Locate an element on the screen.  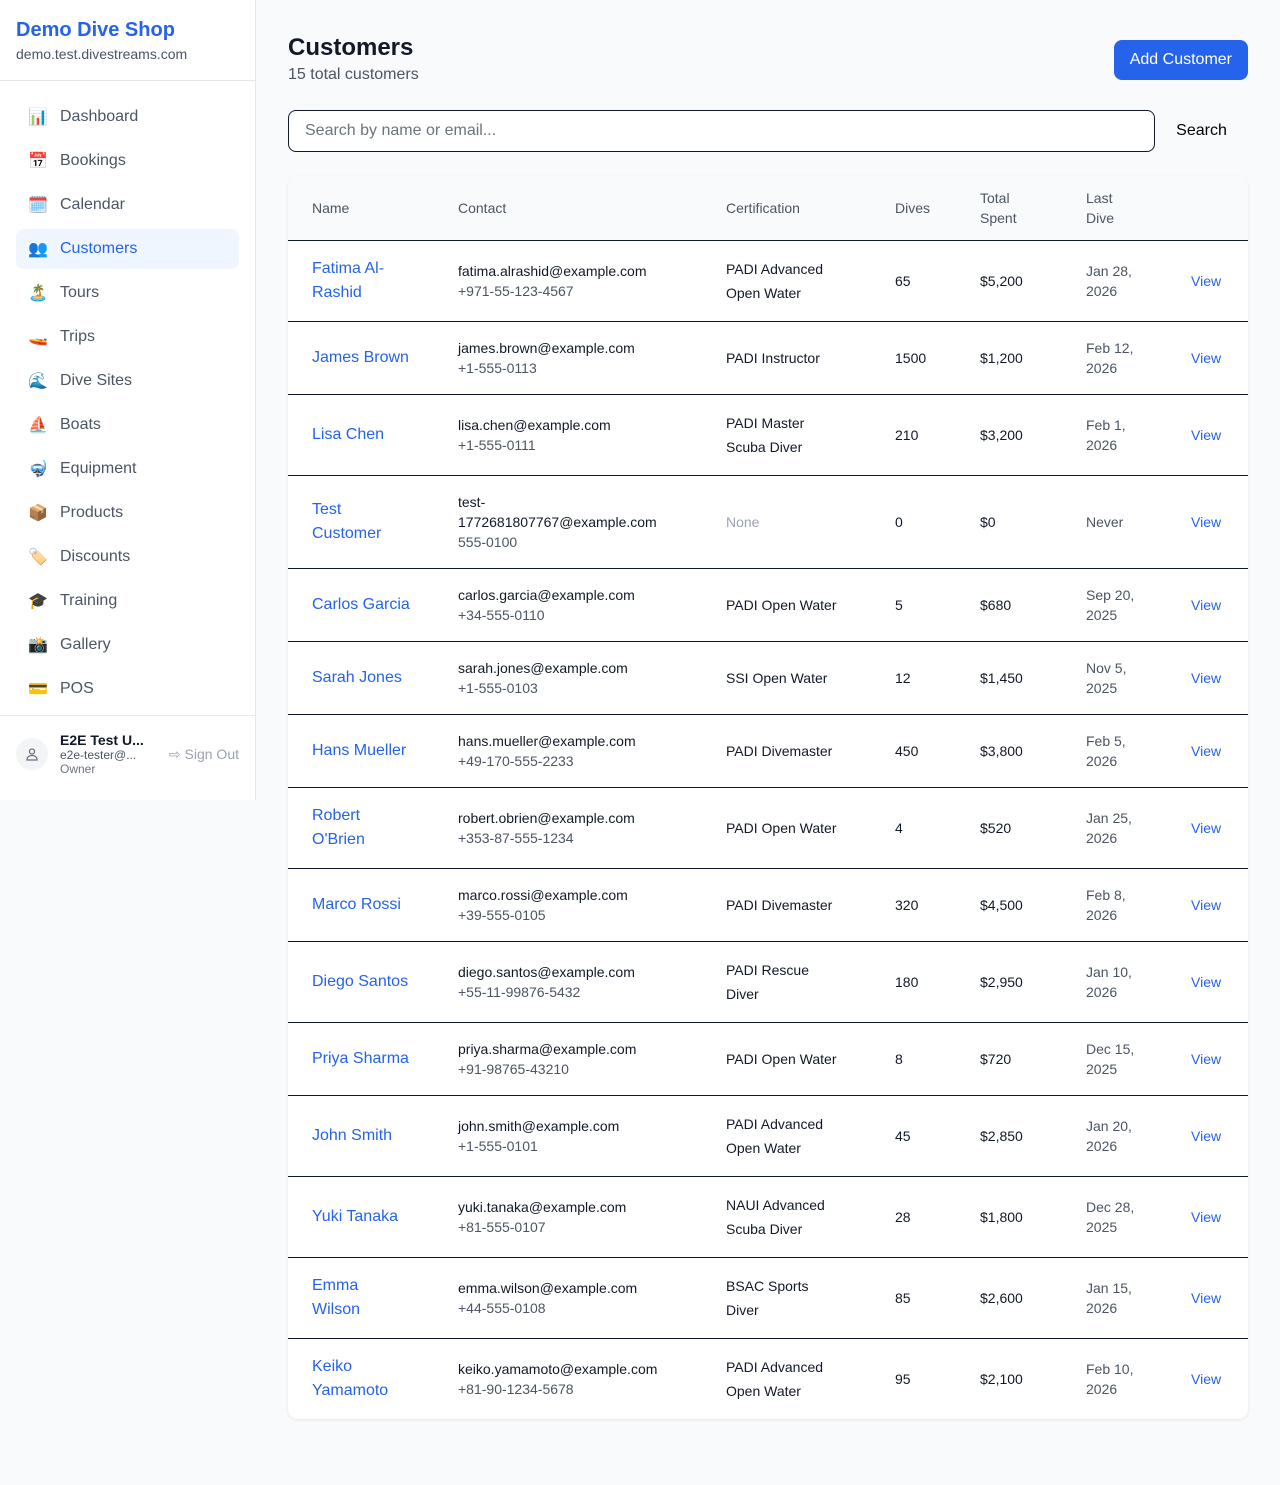
shop-name: Demo Dive Shop is located at coordinates (95, 30).